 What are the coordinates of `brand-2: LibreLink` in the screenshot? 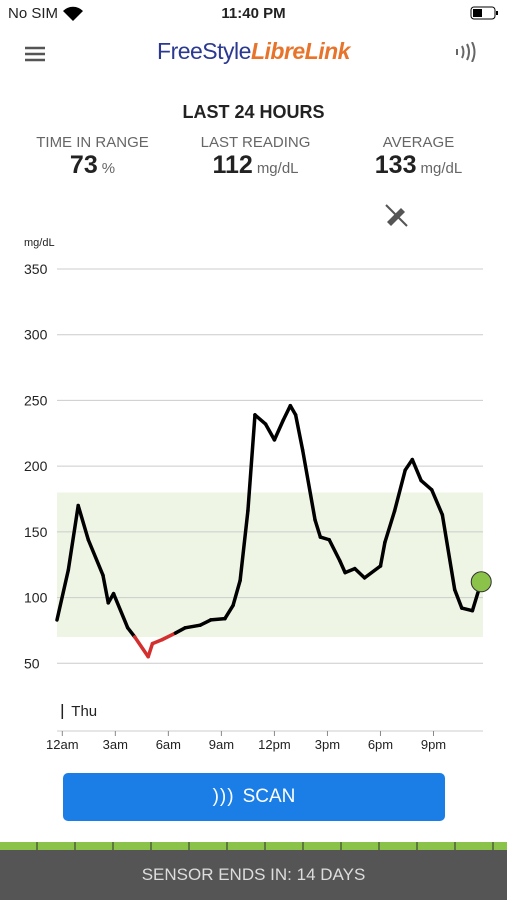 It's located at (300, 51).